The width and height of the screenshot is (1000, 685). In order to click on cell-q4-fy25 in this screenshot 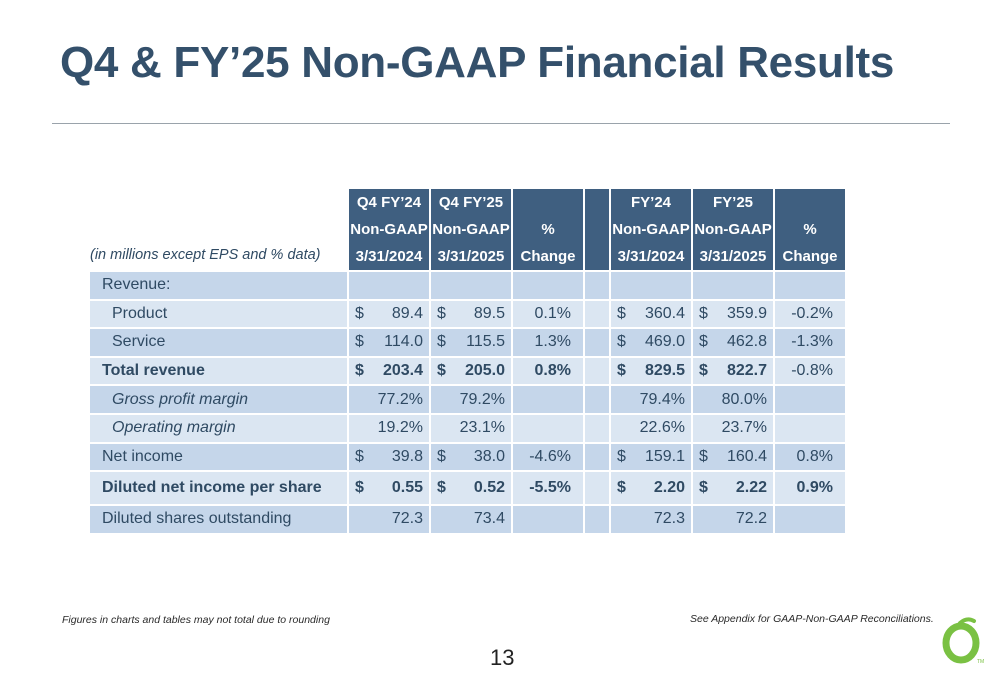, I will do `click(471, 285)`.